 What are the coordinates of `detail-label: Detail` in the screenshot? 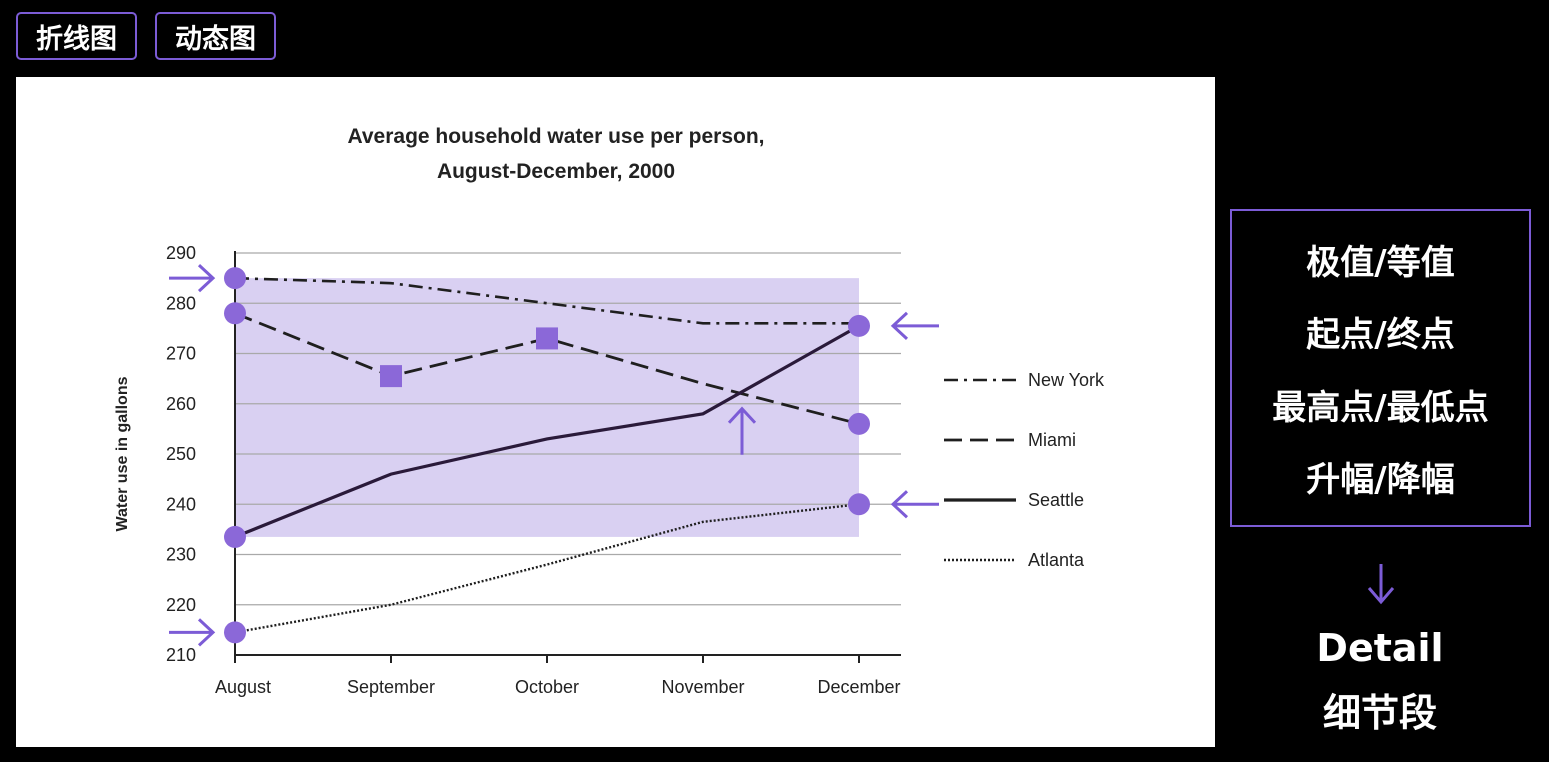 It's located at (1380, 648).